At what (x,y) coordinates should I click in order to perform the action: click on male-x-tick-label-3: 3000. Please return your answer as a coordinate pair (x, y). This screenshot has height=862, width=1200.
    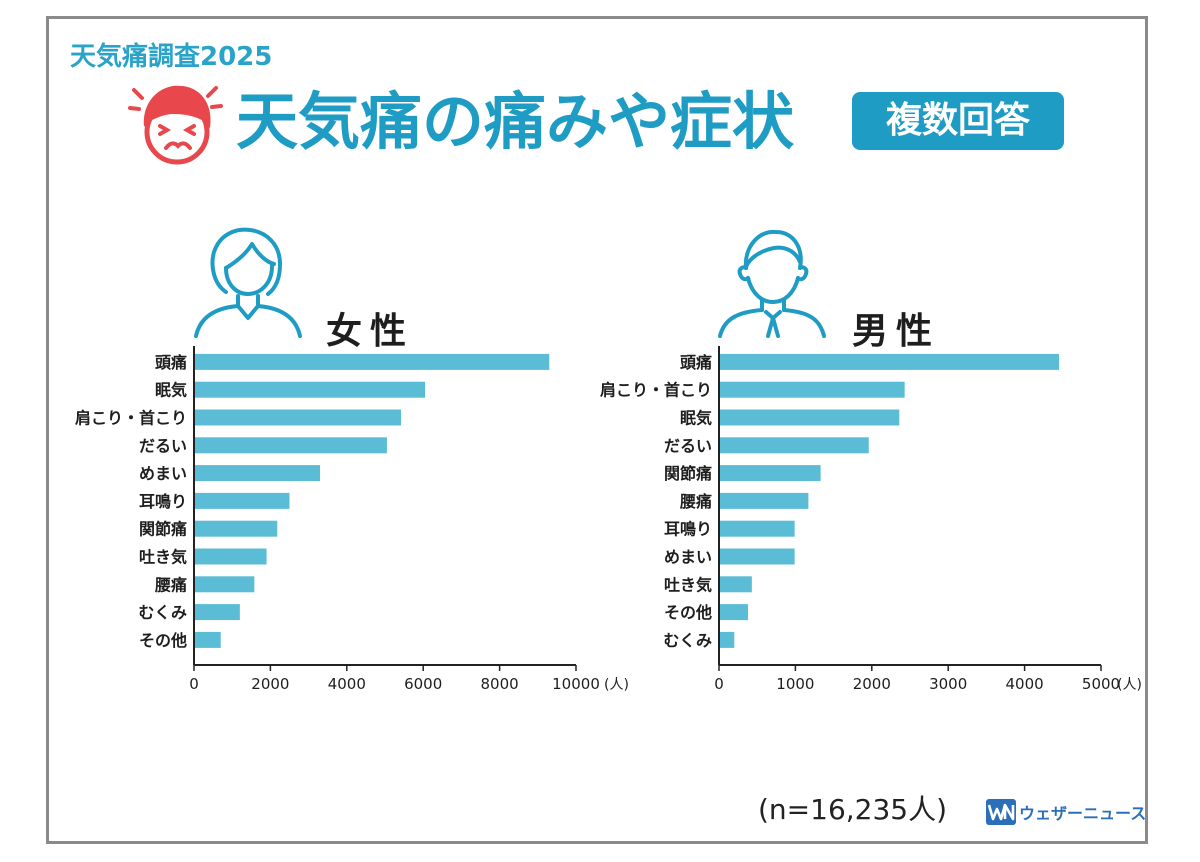
    Looking at the image, I should click on (948, 684).